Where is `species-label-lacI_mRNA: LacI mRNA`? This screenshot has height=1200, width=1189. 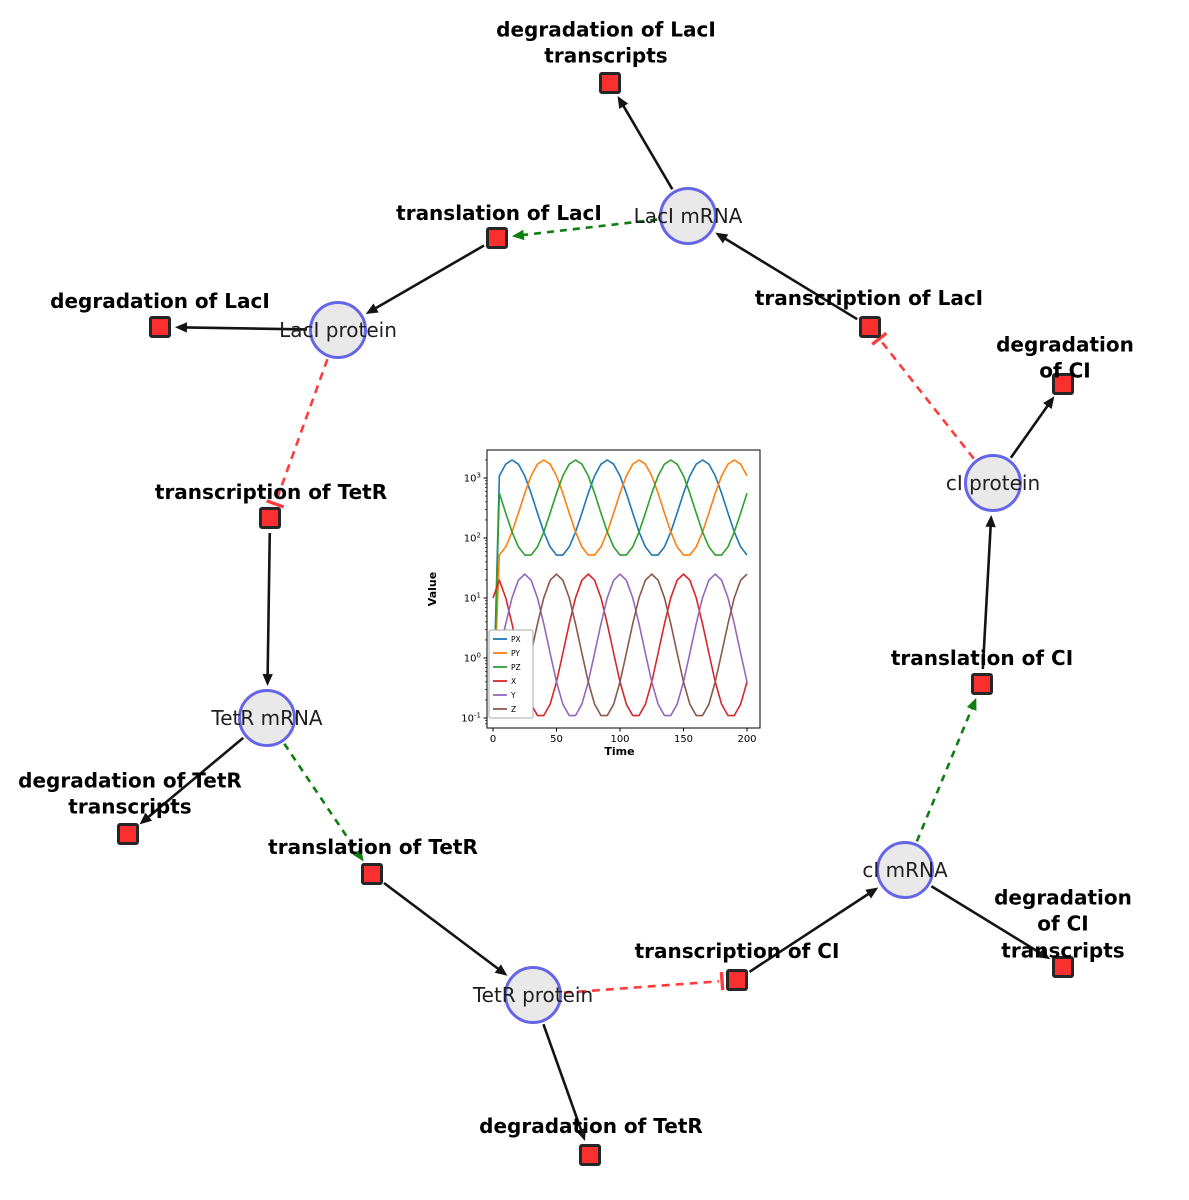 species-label-lacI_mRNA: LacI mRNA is located at coordinates (688, 216).